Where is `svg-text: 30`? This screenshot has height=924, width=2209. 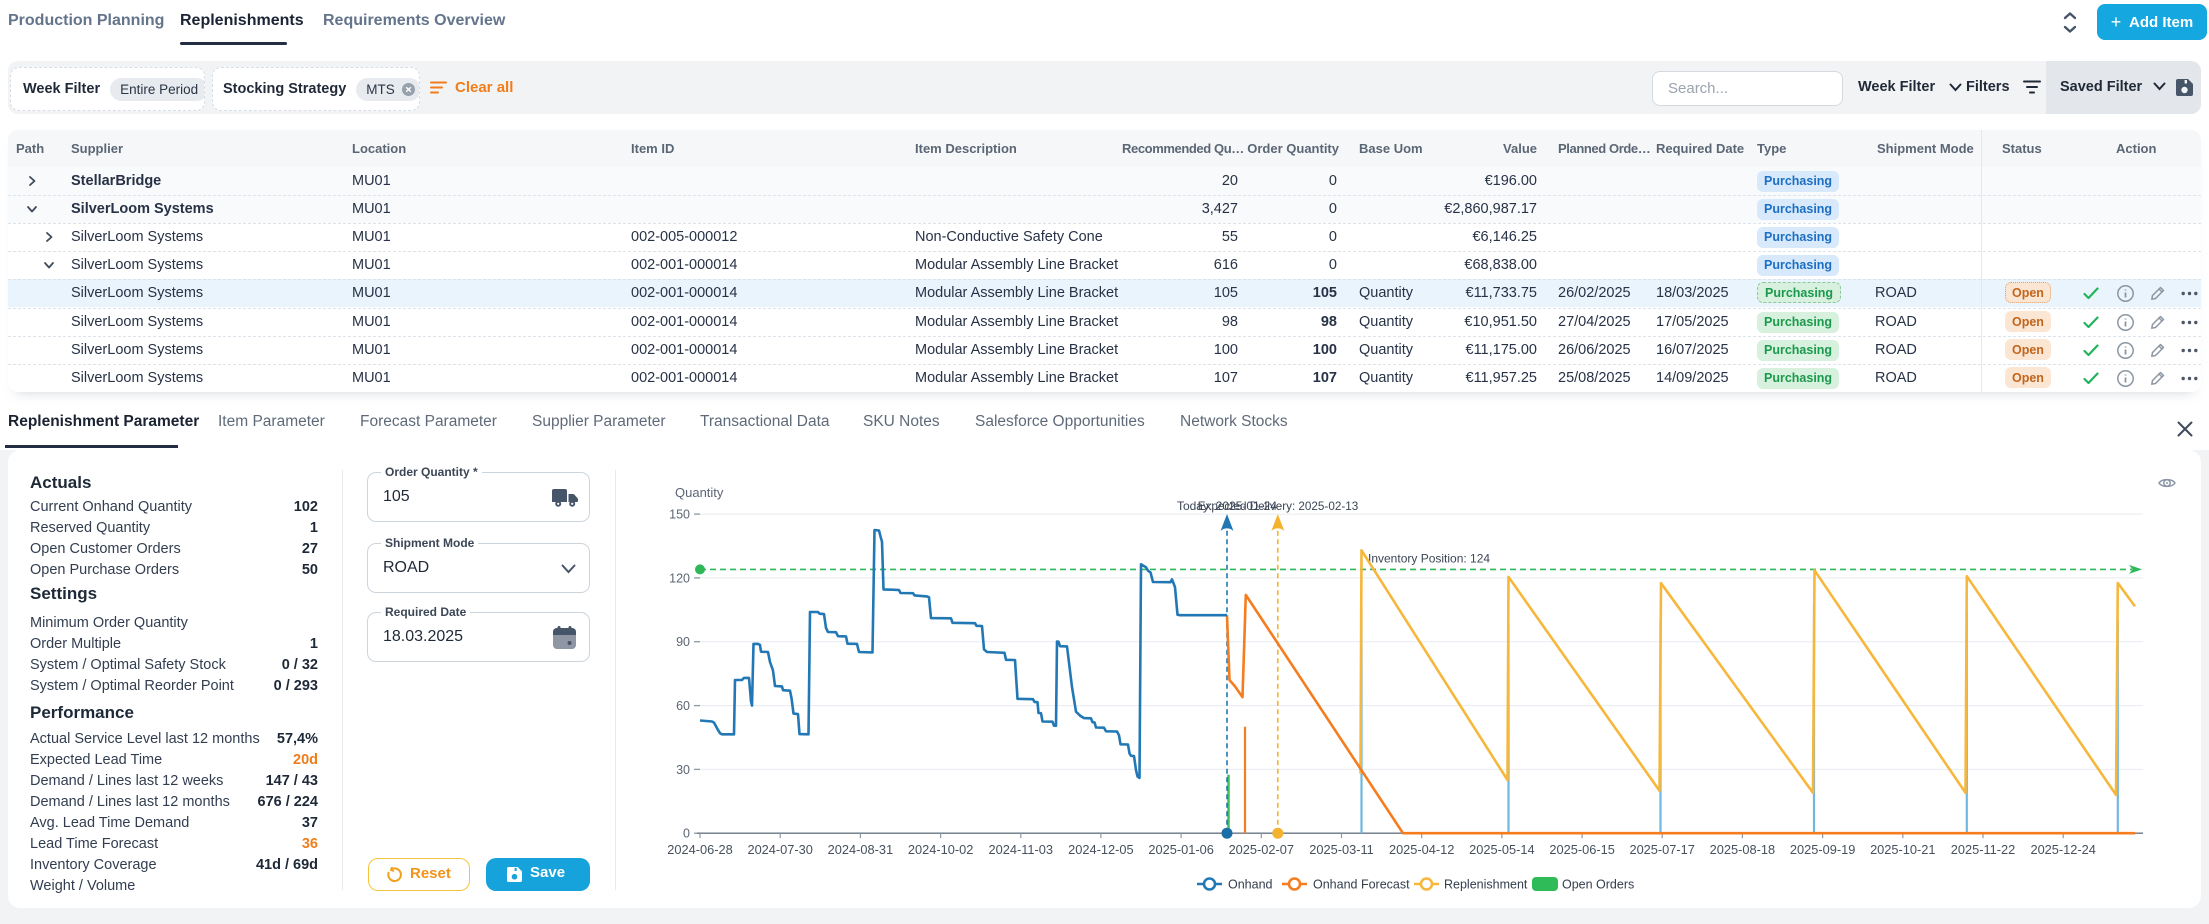 svg-text: 30 is located at coordinates (683, 770).